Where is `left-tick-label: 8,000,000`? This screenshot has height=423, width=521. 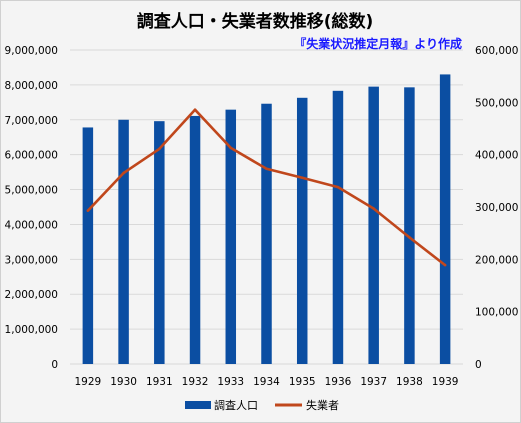 left-tick-label: 8,000,000 is located at coordinates (31, 86).